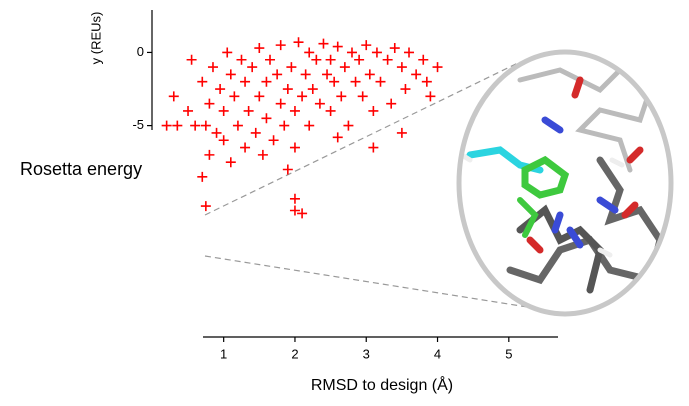 The image size is (689, 406). What do you see at coordinates (294, 353) in the screenshot?
I see `x-tick-label: 2` at bounding box center [294, 353].